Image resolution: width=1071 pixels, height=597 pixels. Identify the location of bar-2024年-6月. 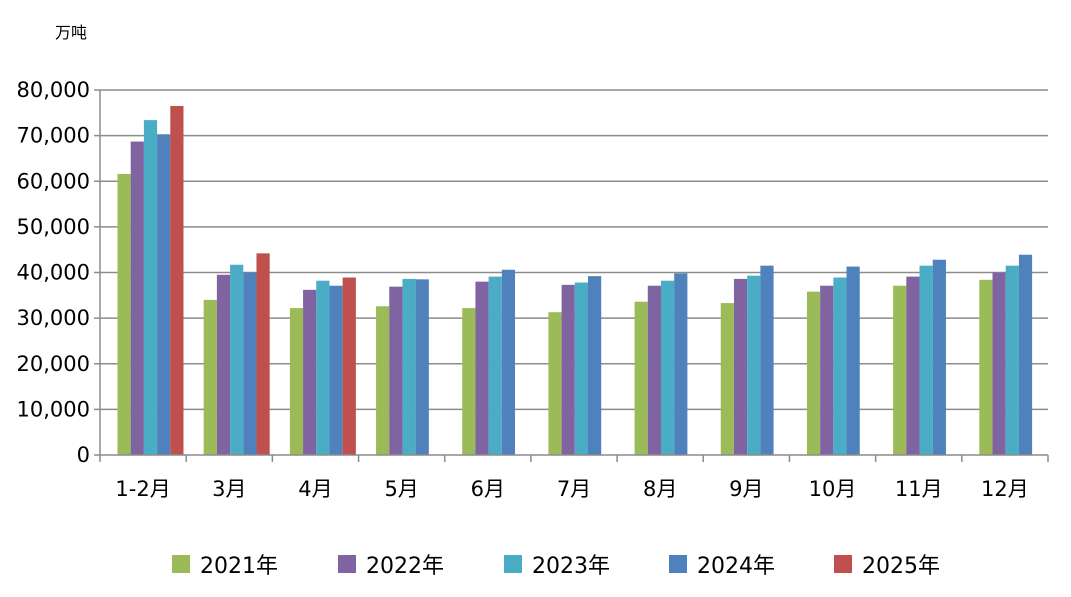
(508, 362).